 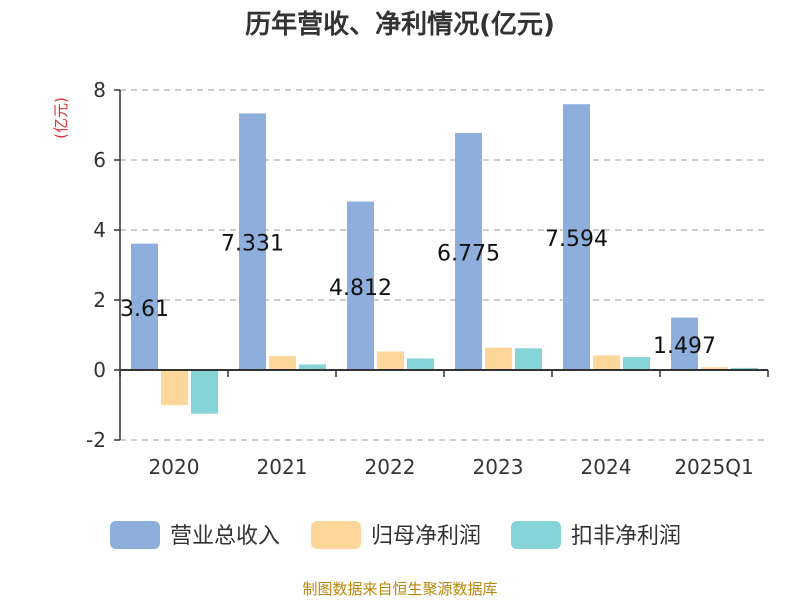 What do you see at coordinates (636, 363) in the screenshot?
I see `bar-2024-扣非净利润` at bounding box center [636, 363].